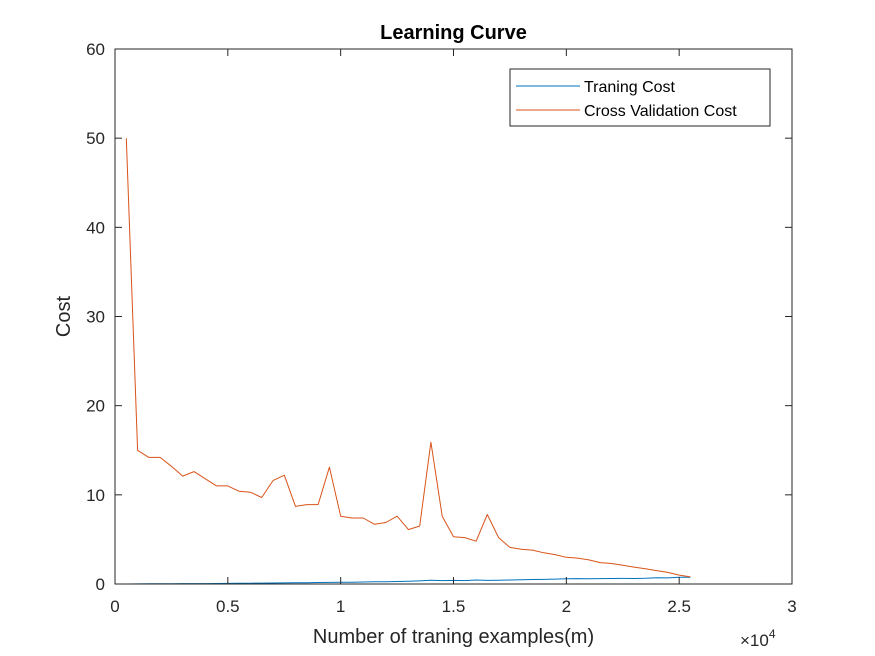 The width and height of the screenshot is (875, 656). I want to click on legend-box, so click(640, 97).